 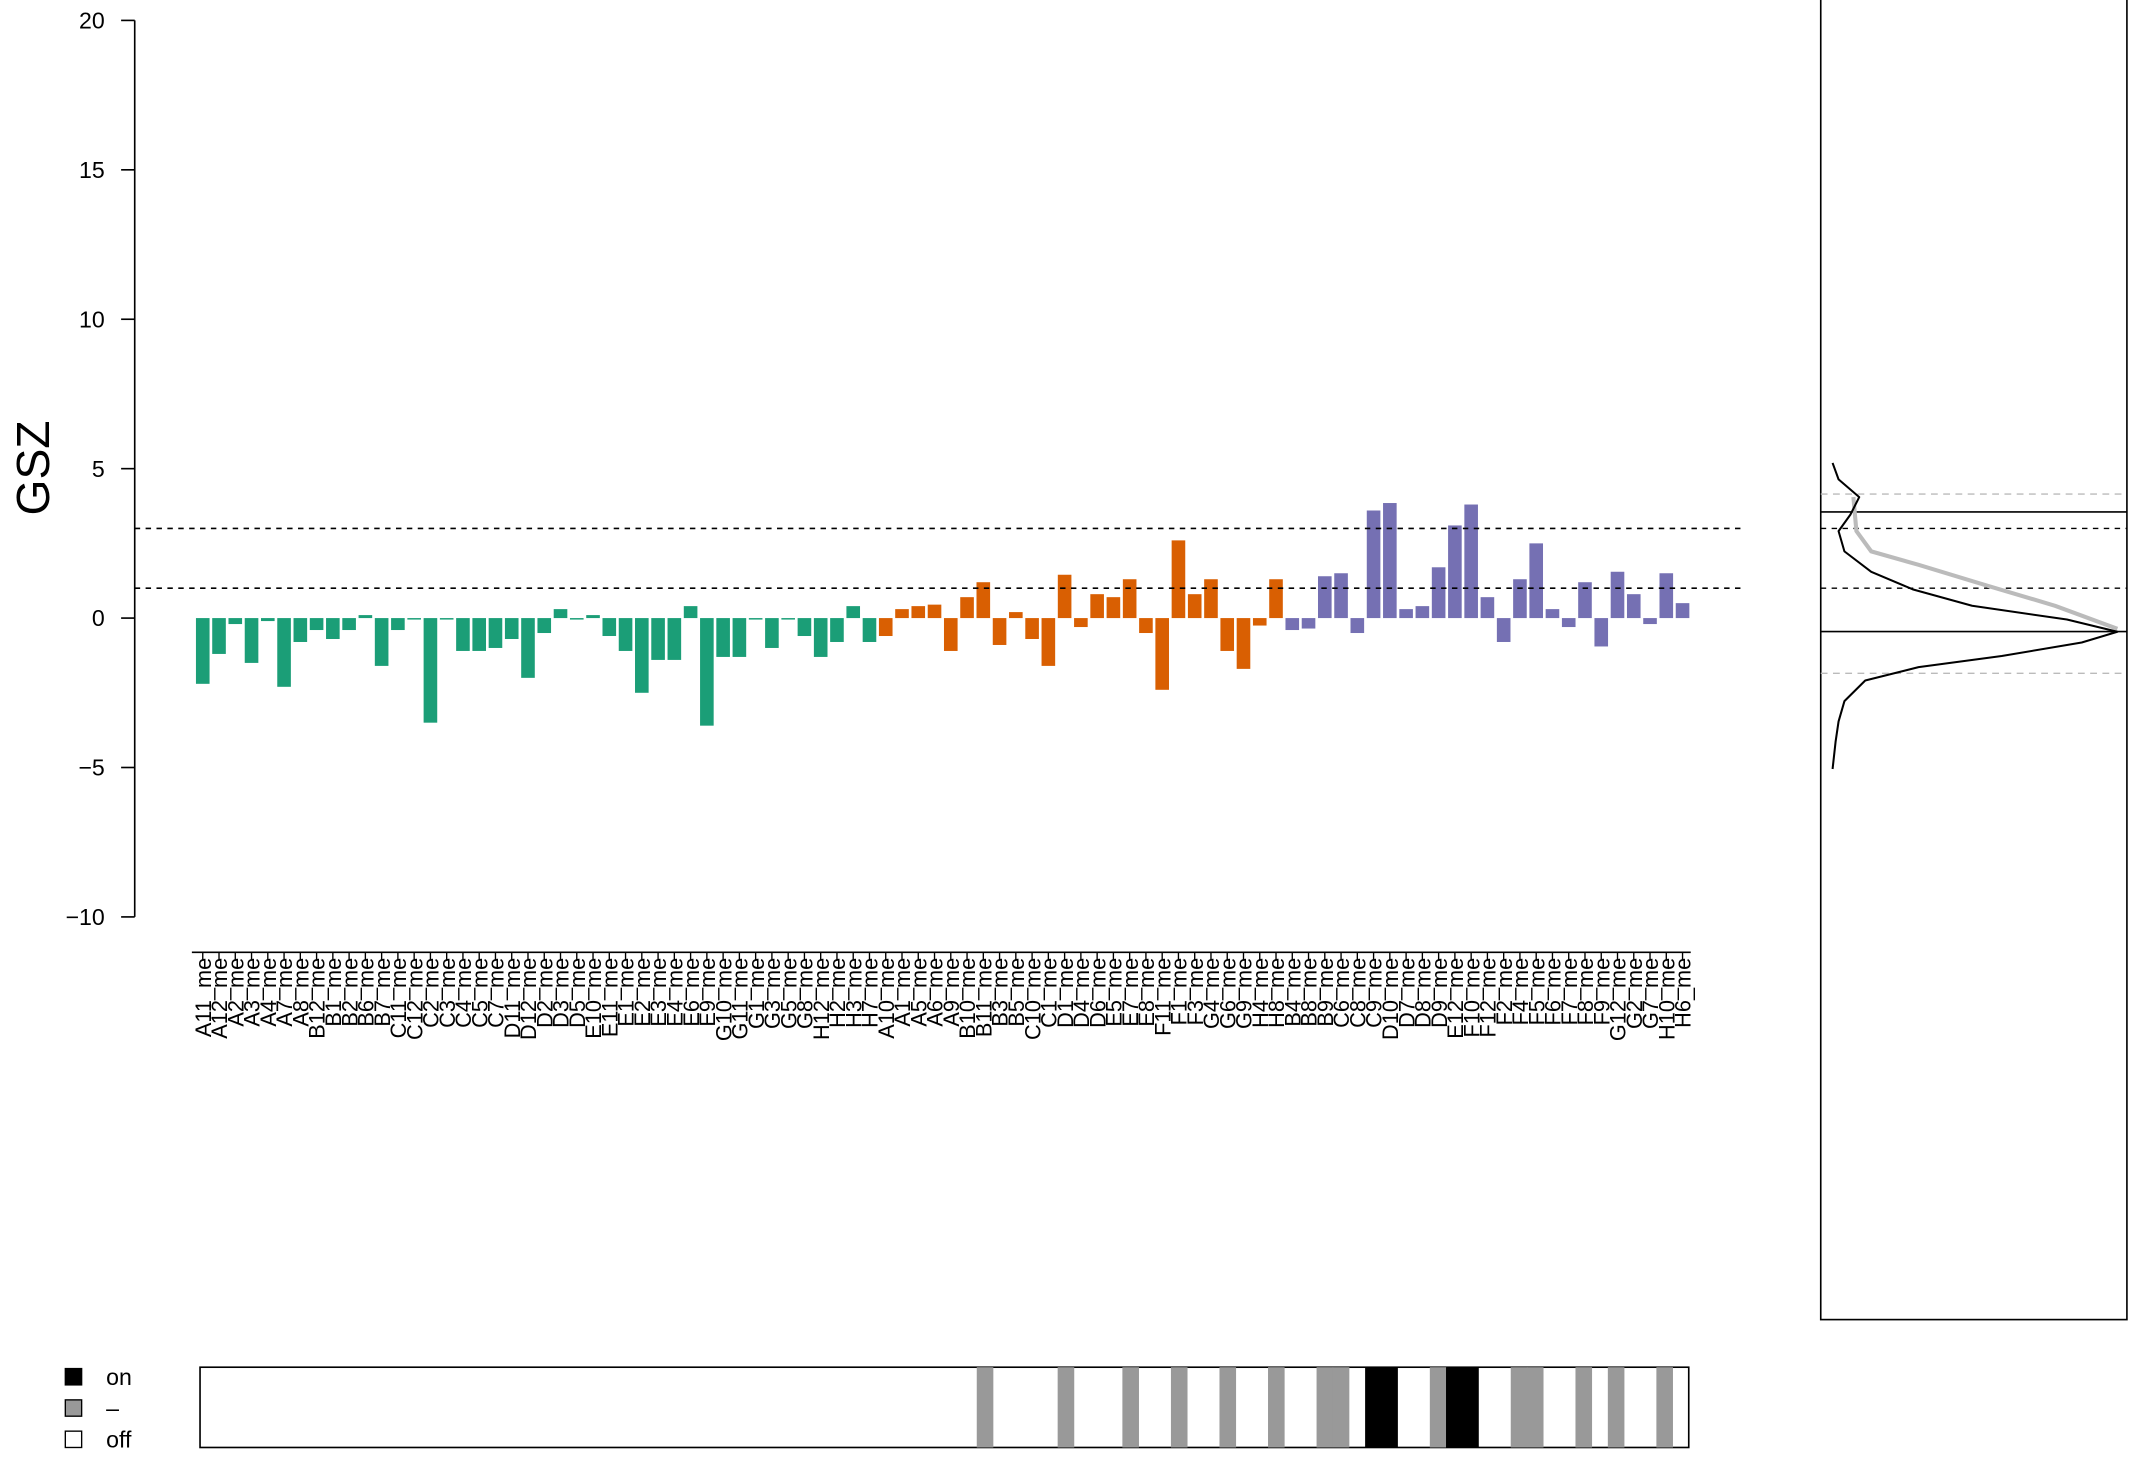 I want to click on x-tick-label: H10_me, so click(x=1666, y=999).